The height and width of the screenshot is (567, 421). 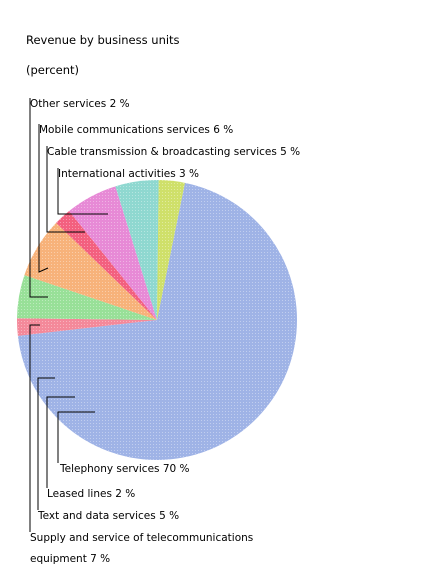 I want to click on slice-label-telephony-services: Telephony services 70 %, so click(x=124, y=469).